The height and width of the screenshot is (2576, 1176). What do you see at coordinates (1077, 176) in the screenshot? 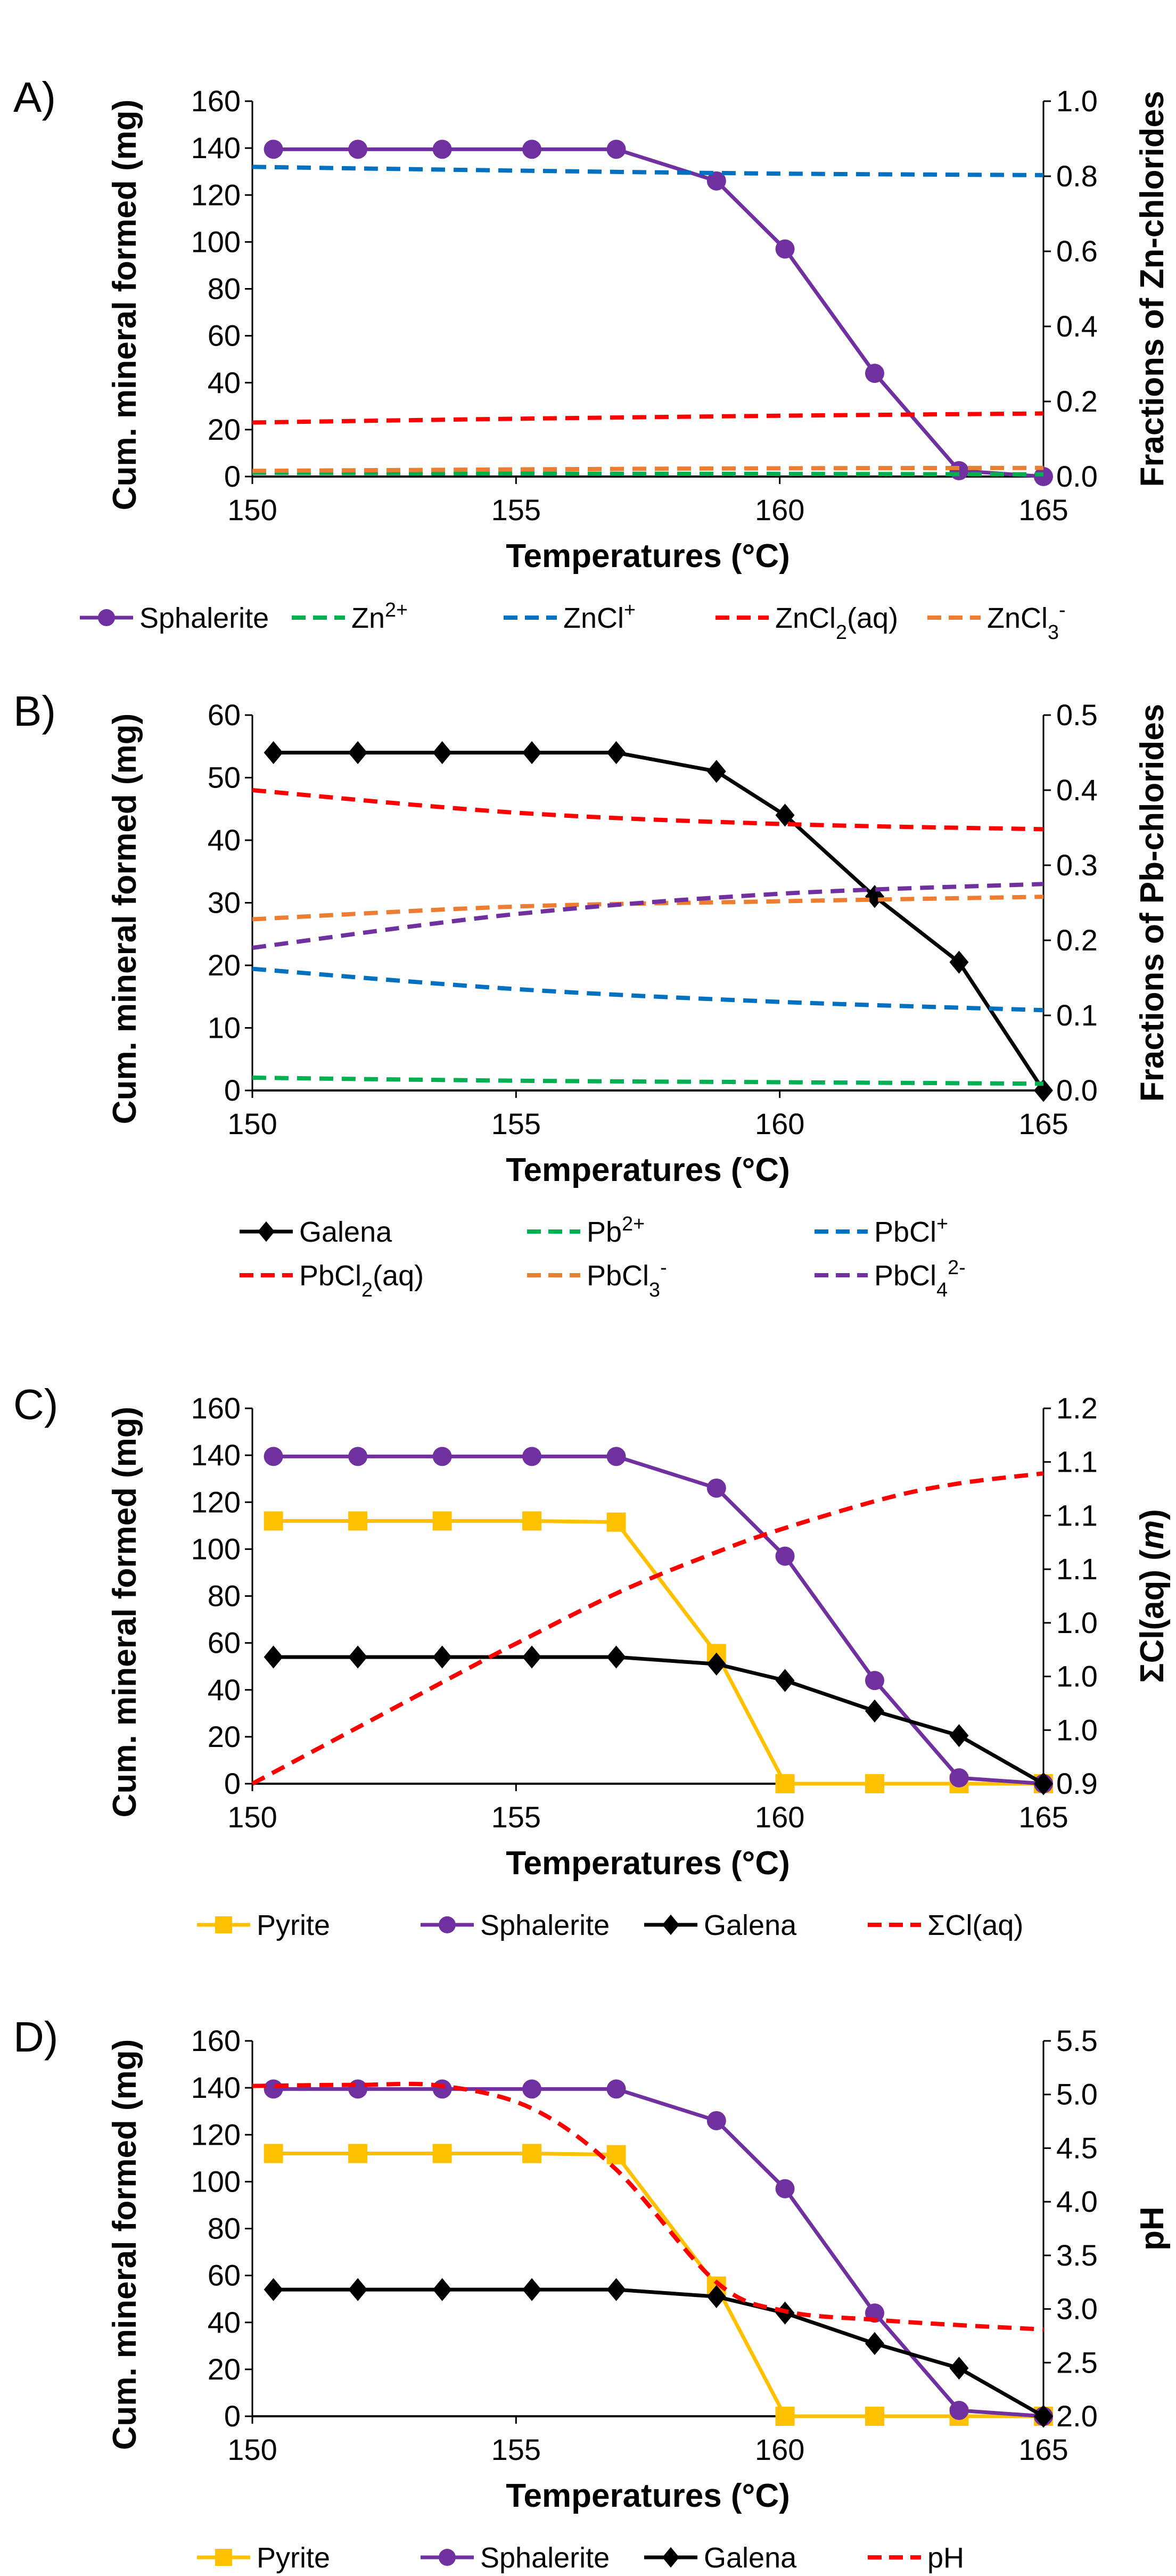
I see `y-right-tick-label: 0.8` at bounding box center [1077, 176].